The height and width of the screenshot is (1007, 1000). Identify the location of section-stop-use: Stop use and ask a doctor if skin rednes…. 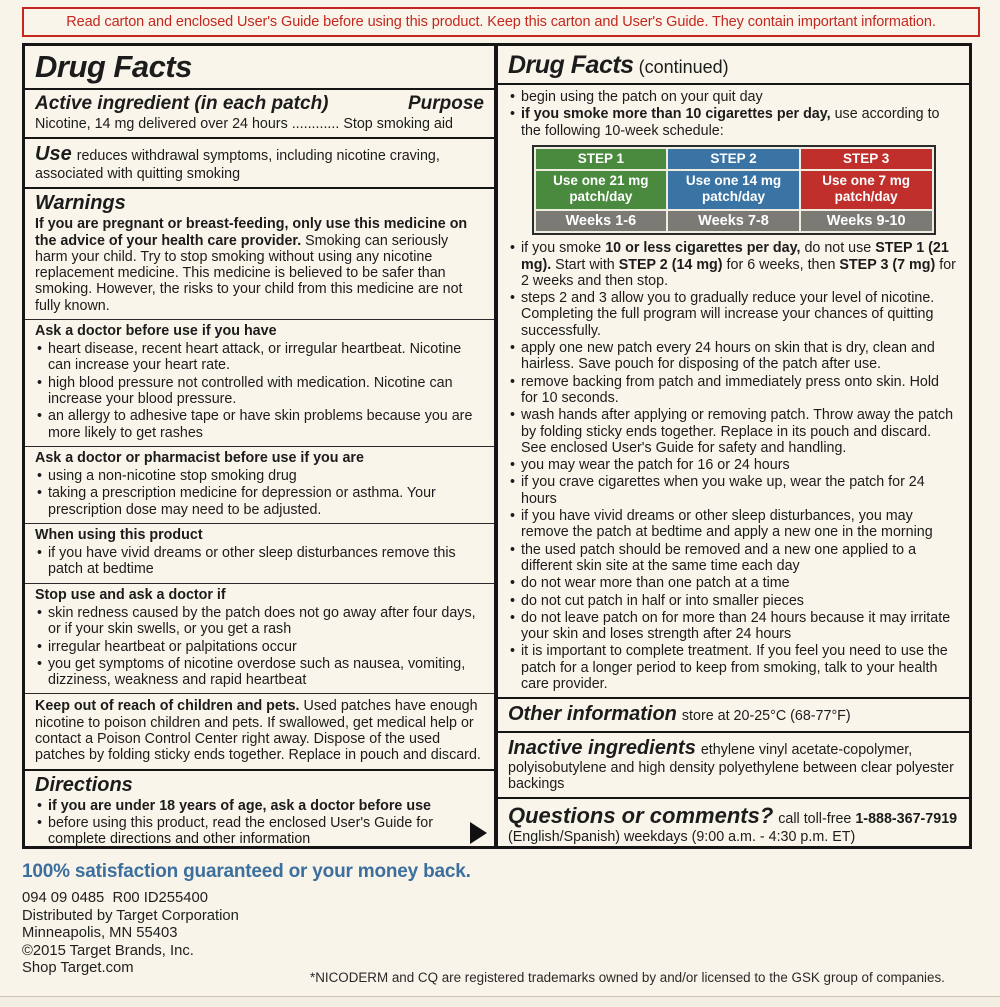
(259, 639).